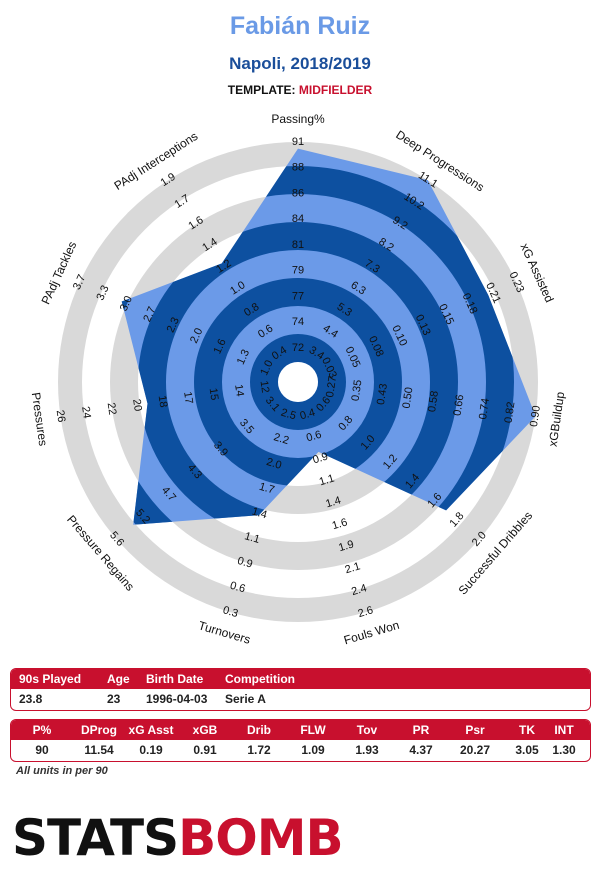  I want to click on stats-value-cell: 1.72, so click(259, 750).